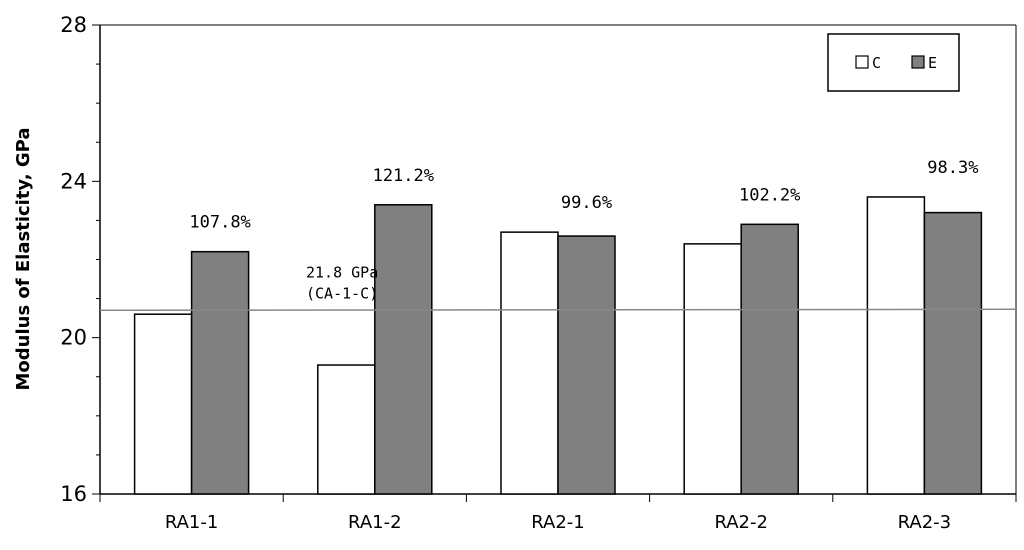 The image size is (1024, 550). Describe the element at coordinates (862, 62) in the screenshot. I see `legend-swatch-c` at that location.